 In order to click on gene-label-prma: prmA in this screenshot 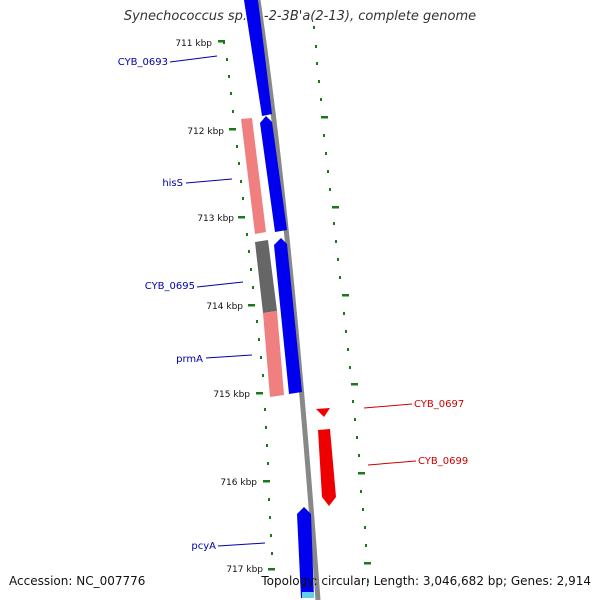, I will do `click(189, 359)`.